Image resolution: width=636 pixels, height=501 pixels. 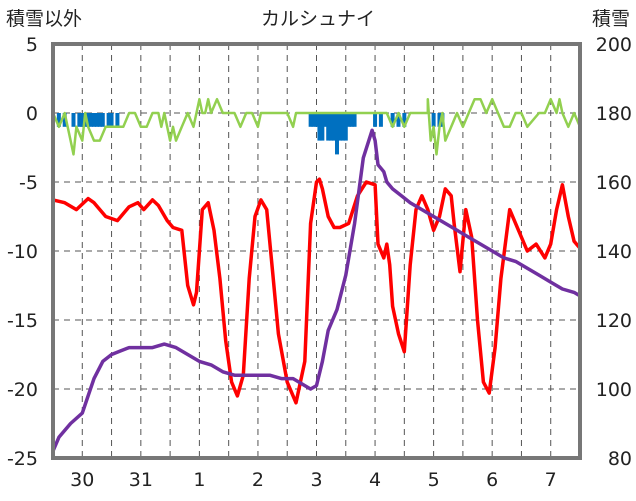 I want to click on right-tick-label-1: 180, so click(x=614, y=114).